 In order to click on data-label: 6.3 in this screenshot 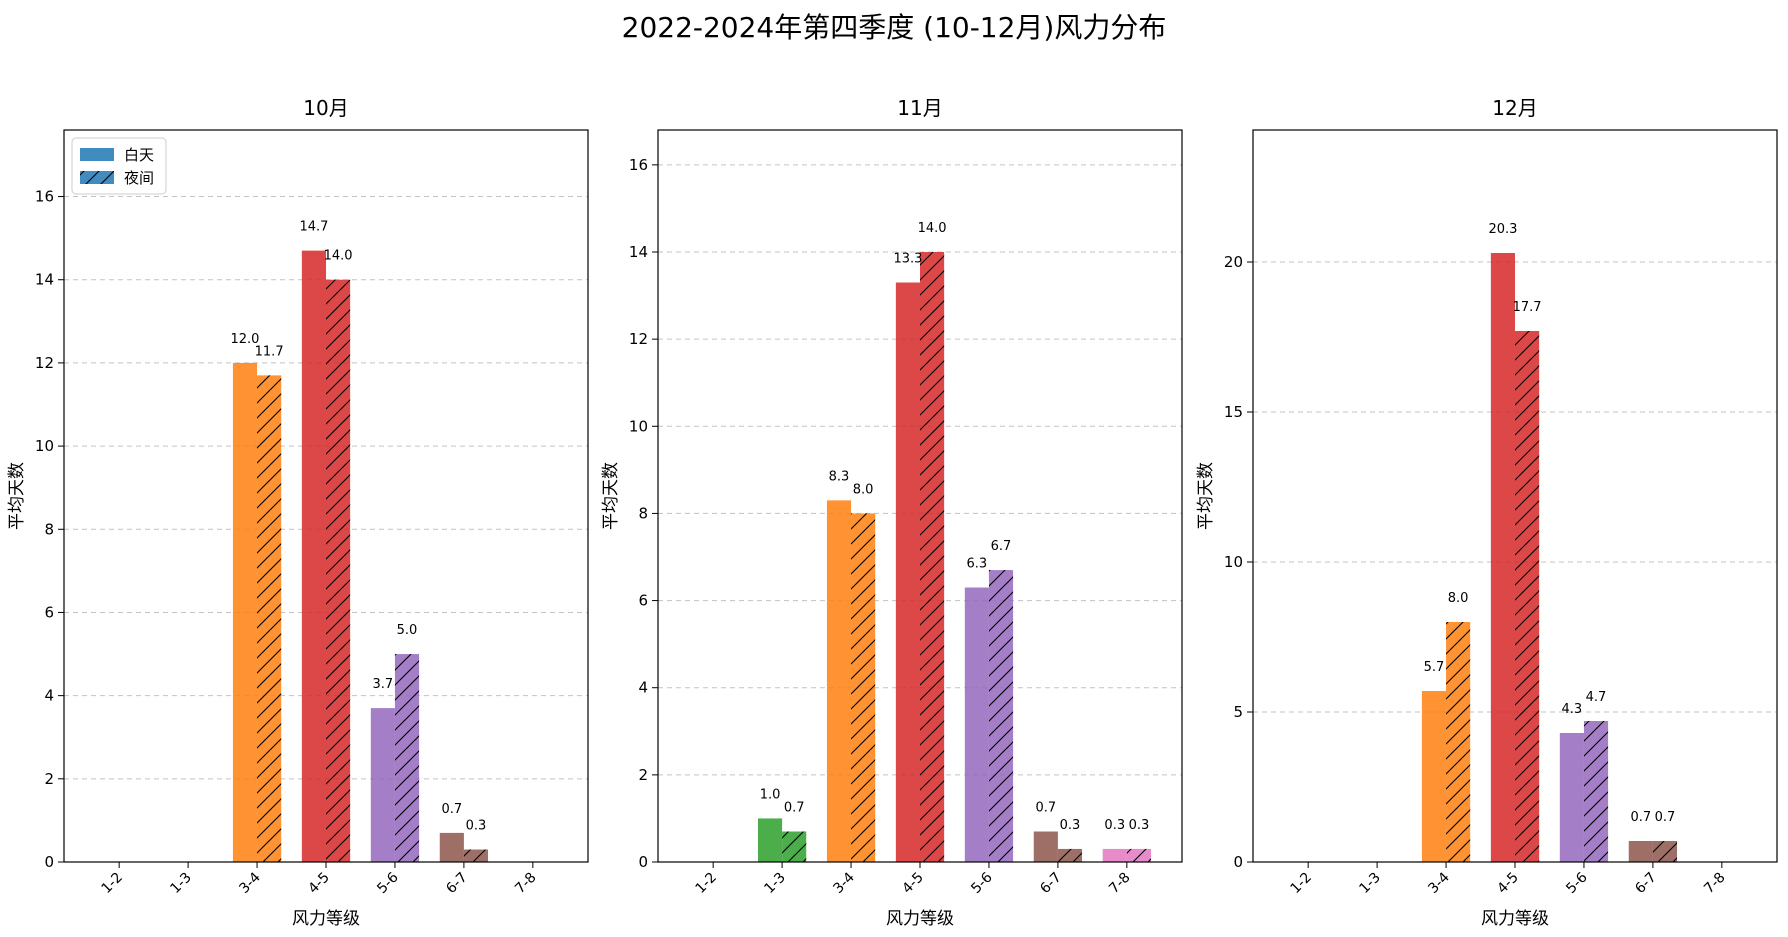, I will do `click(977, 564)`.